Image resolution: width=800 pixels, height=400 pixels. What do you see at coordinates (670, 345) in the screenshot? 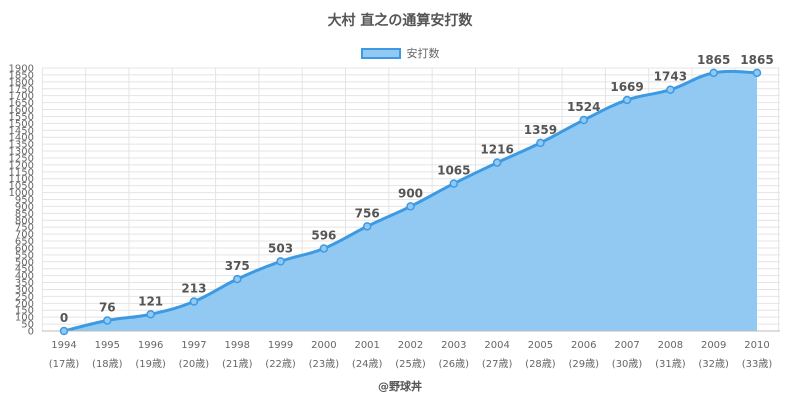
I see `x-tick-label: 2008` at bounding box center [670, 345].